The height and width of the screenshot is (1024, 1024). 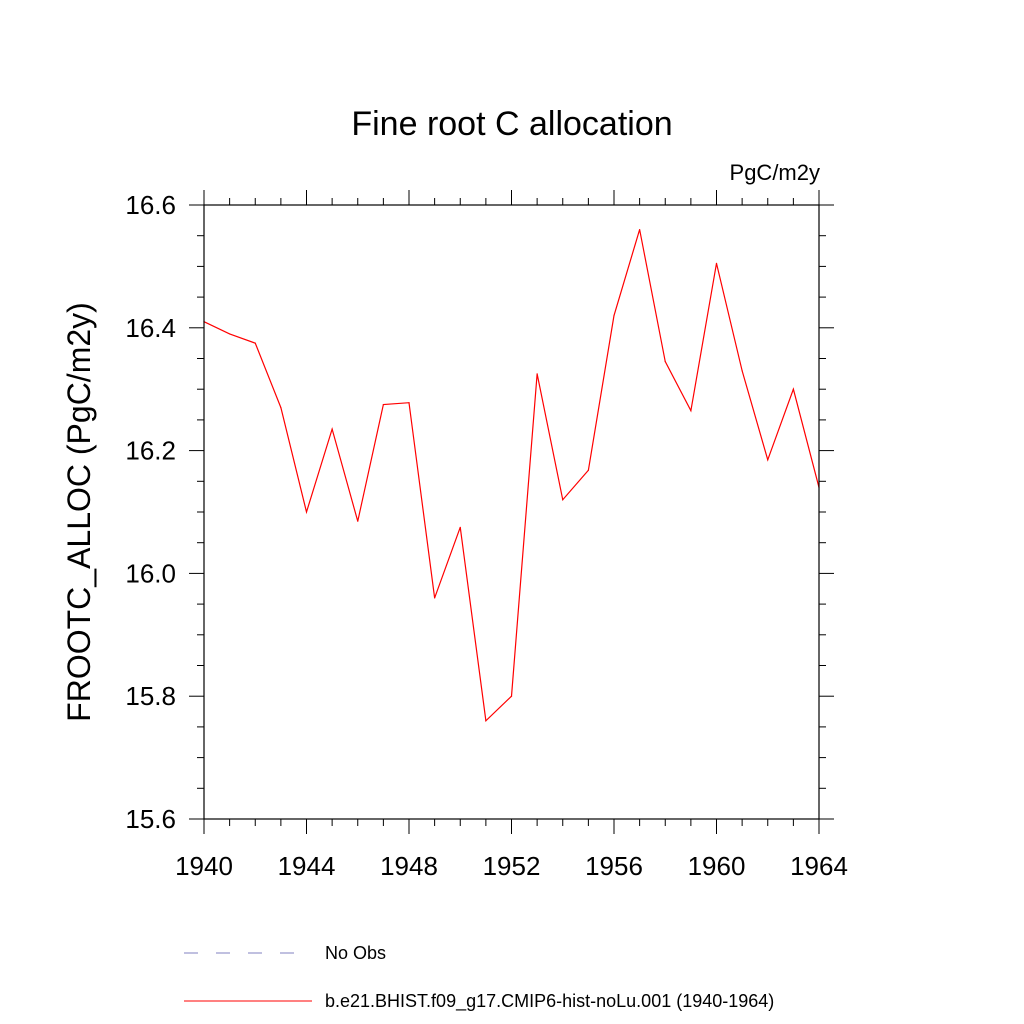 I want to click on y-tick-label: 16.4, so click(x=150, y=328).